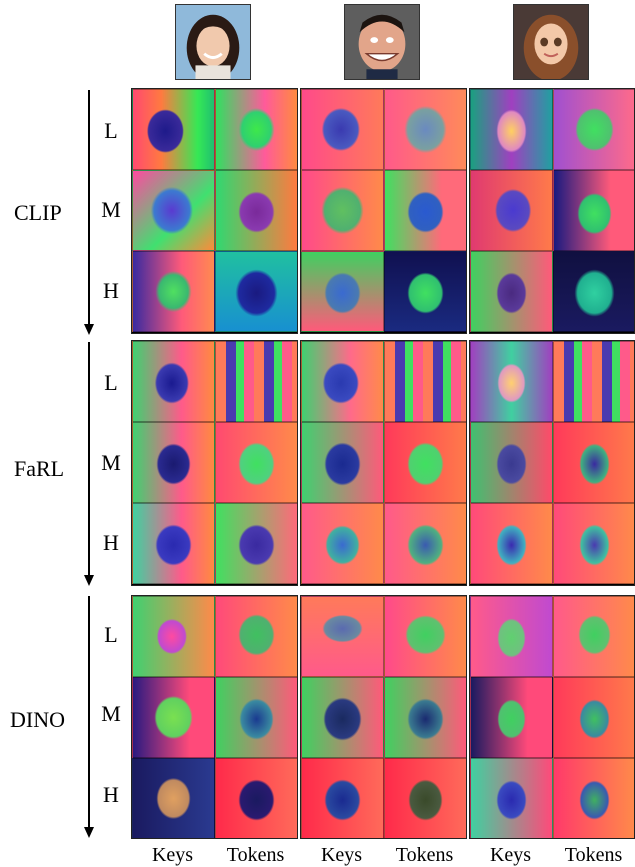 Image resolution: width=635 pixels, height=867 pixels. I want to click on map-farl-H-keys-face3, so click(511, 543).